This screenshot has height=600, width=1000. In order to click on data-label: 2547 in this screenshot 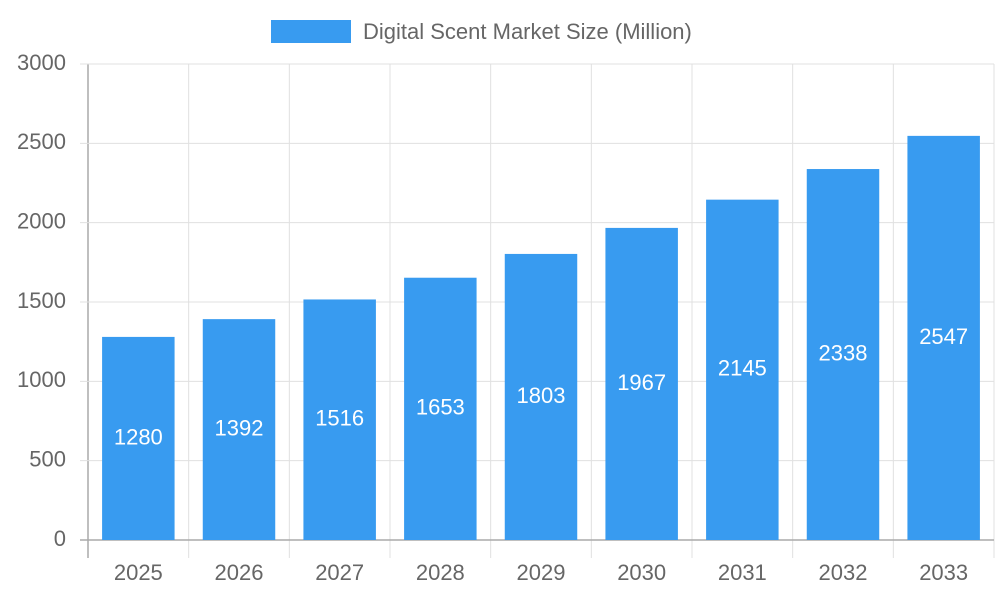, I will do `click(943, 336)`.